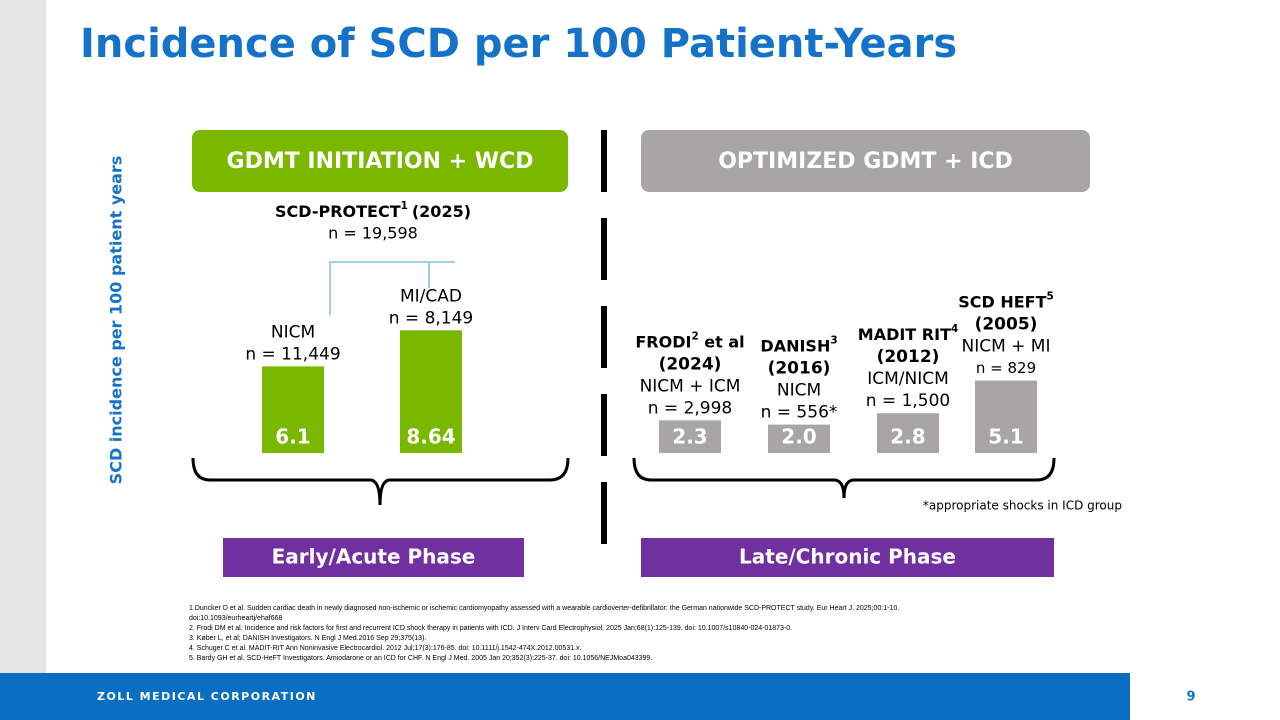 The height and width of the screenshot is (720, 1280). I want to click on bar-label: n = 1,500, so click(908, 401).